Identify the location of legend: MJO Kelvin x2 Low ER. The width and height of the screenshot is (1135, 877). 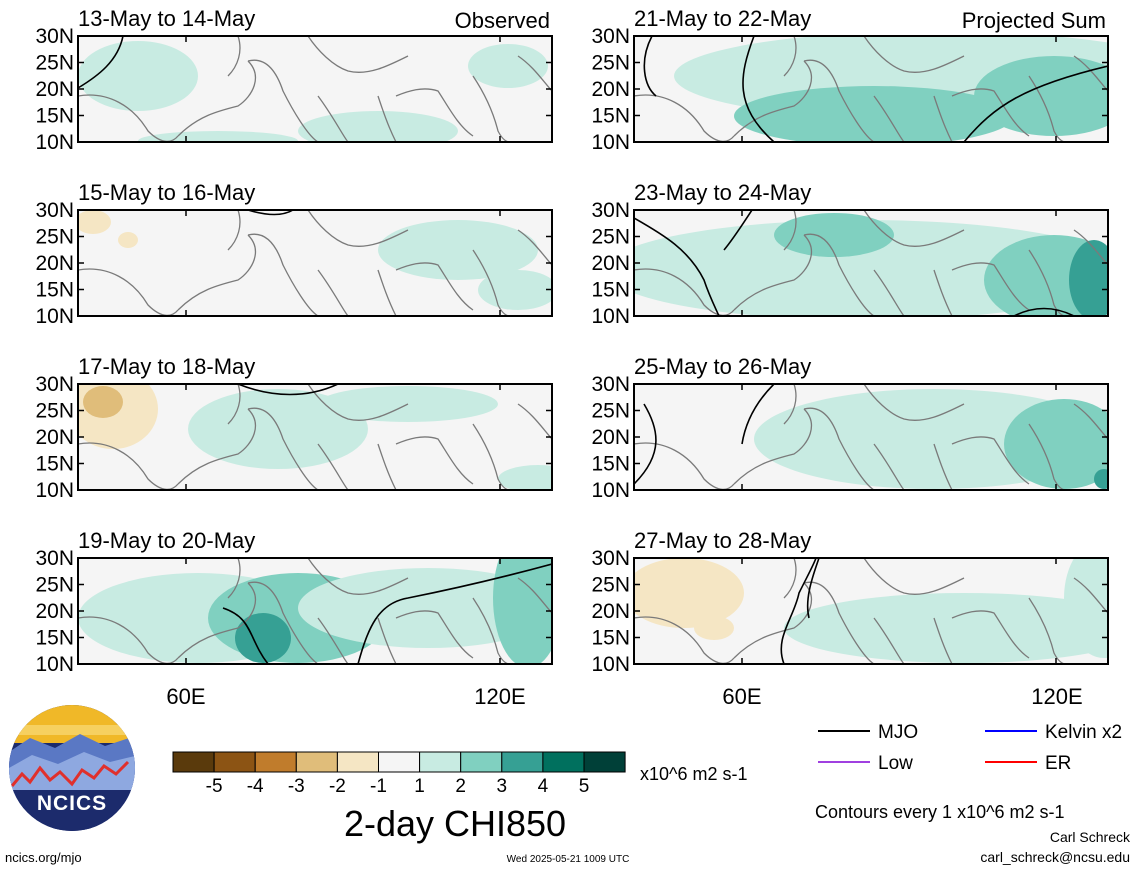
(970, 748).